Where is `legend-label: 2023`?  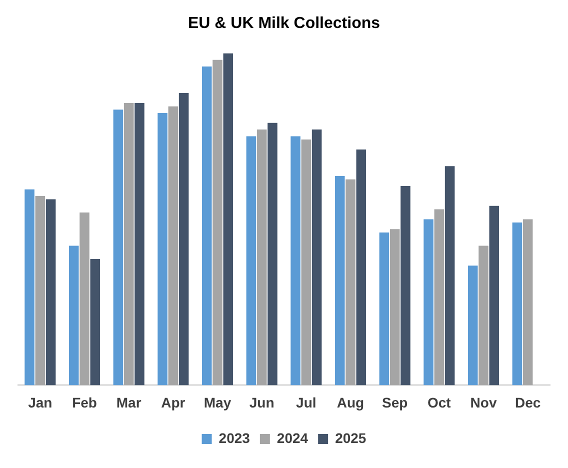 legend-label: 2023 is located at coordinates (234, 438).